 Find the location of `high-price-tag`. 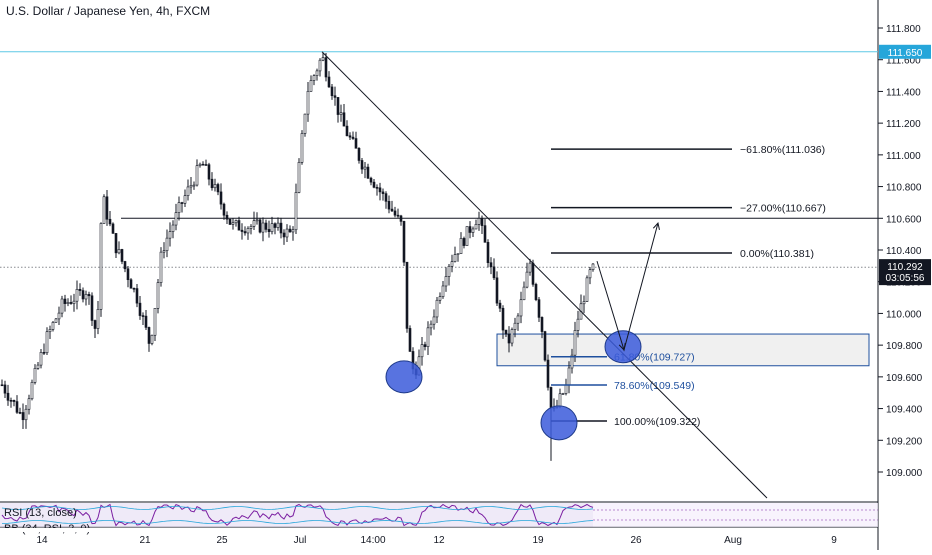

high-price-tag is located at coordinates (905, 51).